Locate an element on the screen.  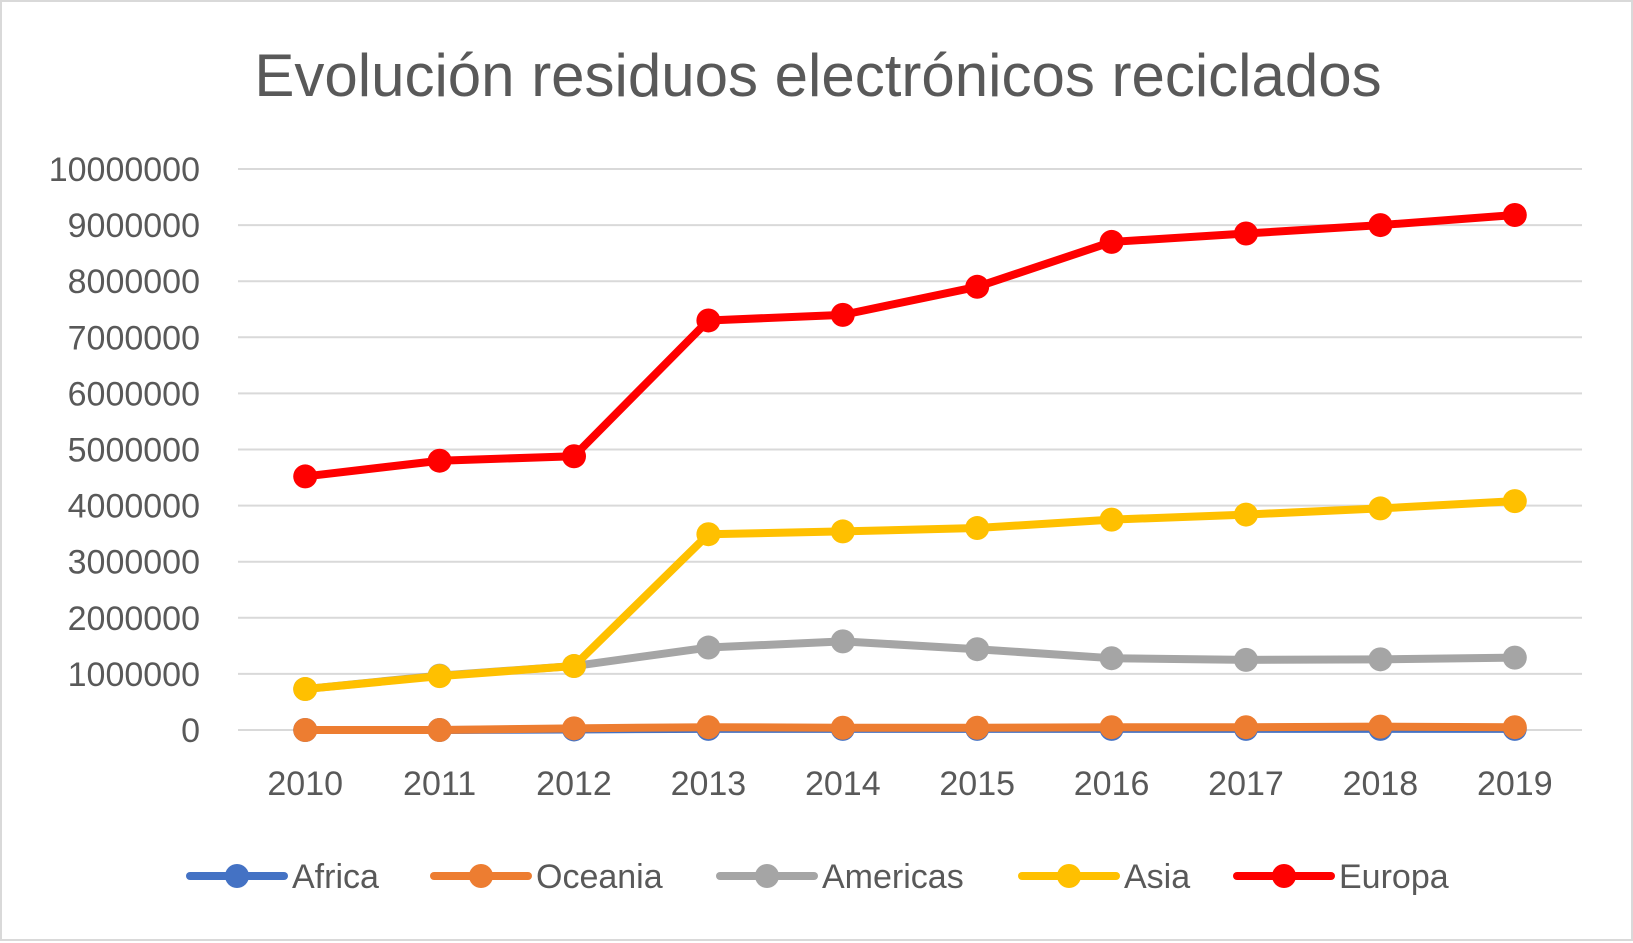
y-tick-label: 0 is located at coordinates (190, 731).